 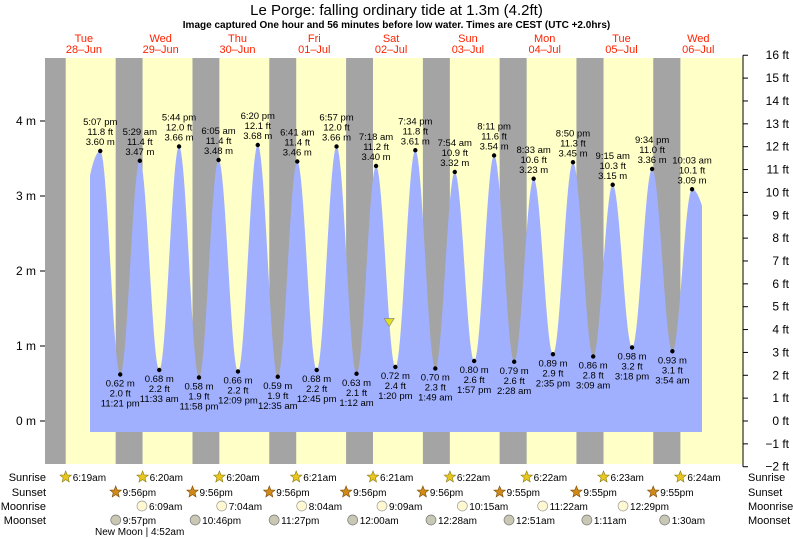 What do you see at coordinates (84, 50) in the screenshot?
I see `date-label: 28–Jun` at bounding box center [84, 50].